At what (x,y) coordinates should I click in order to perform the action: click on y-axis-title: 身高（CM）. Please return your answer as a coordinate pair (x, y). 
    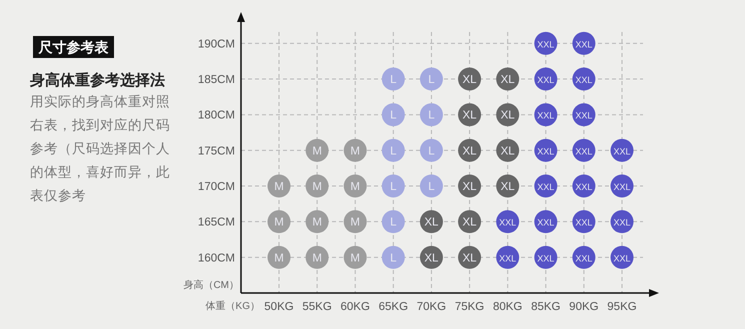
    Looking at the image, I should click on (211, 285).